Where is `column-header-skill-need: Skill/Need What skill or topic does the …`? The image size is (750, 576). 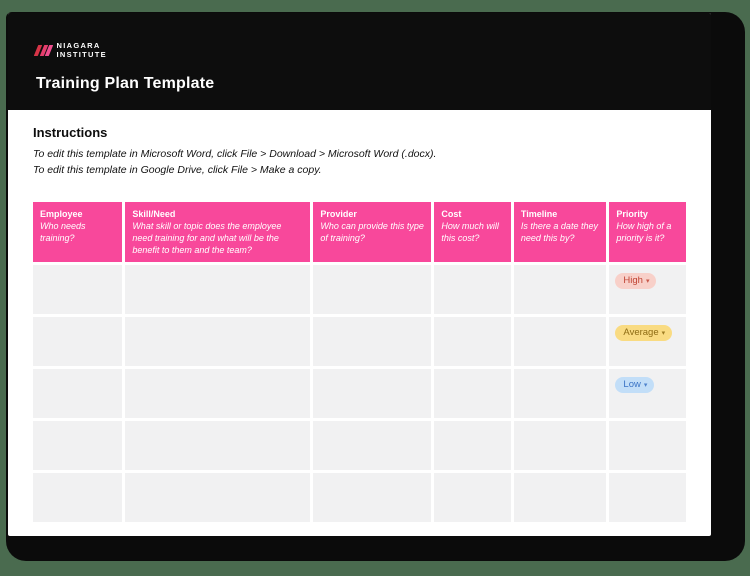
column-header-skill-need: Skill/Need What skill or topic does the … is located at coordinates (218, 232).